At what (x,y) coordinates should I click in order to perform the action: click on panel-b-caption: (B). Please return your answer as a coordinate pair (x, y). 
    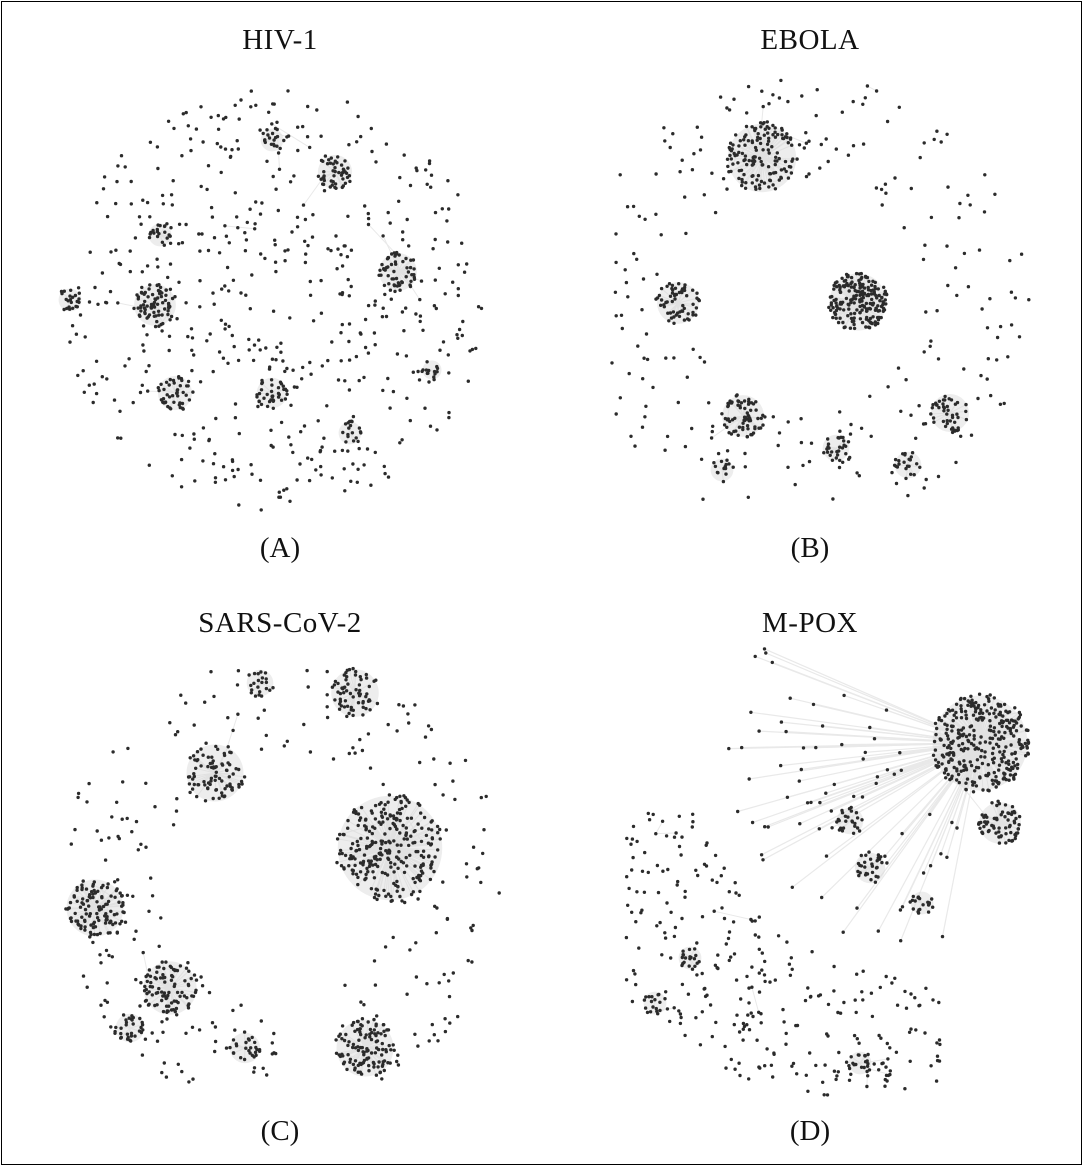
    Looking at the image, I should click on (810, 548).